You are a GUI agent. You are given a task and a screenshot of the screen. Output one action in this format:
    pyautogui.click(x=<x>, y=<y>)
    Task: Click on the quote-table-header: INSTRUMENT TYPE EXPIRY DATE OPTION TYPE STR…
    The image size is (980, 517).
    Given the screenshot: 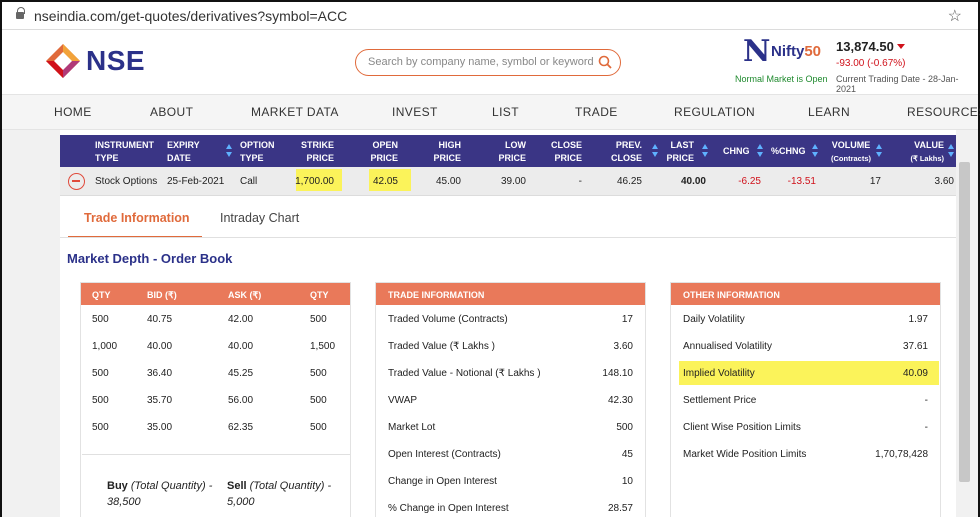 What is the action you would take?
    pyautogui.click(x=508, y=151)
    